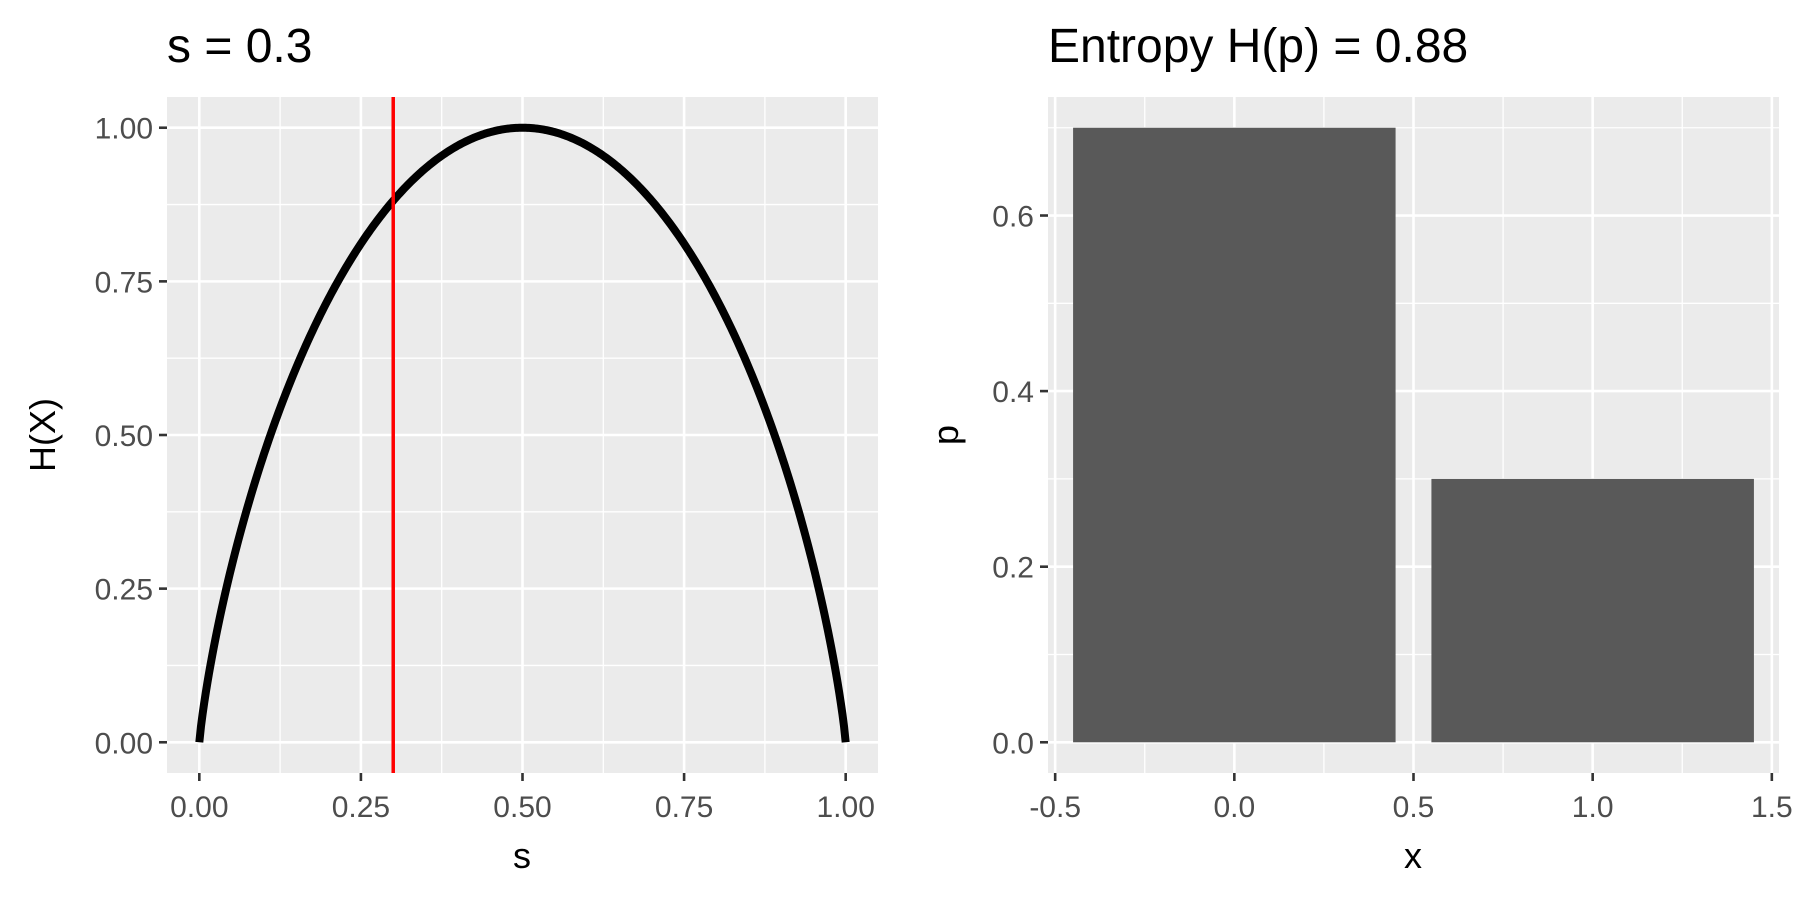  I want to click on right-x-tick-label: 1.0, so click(1593, 807).